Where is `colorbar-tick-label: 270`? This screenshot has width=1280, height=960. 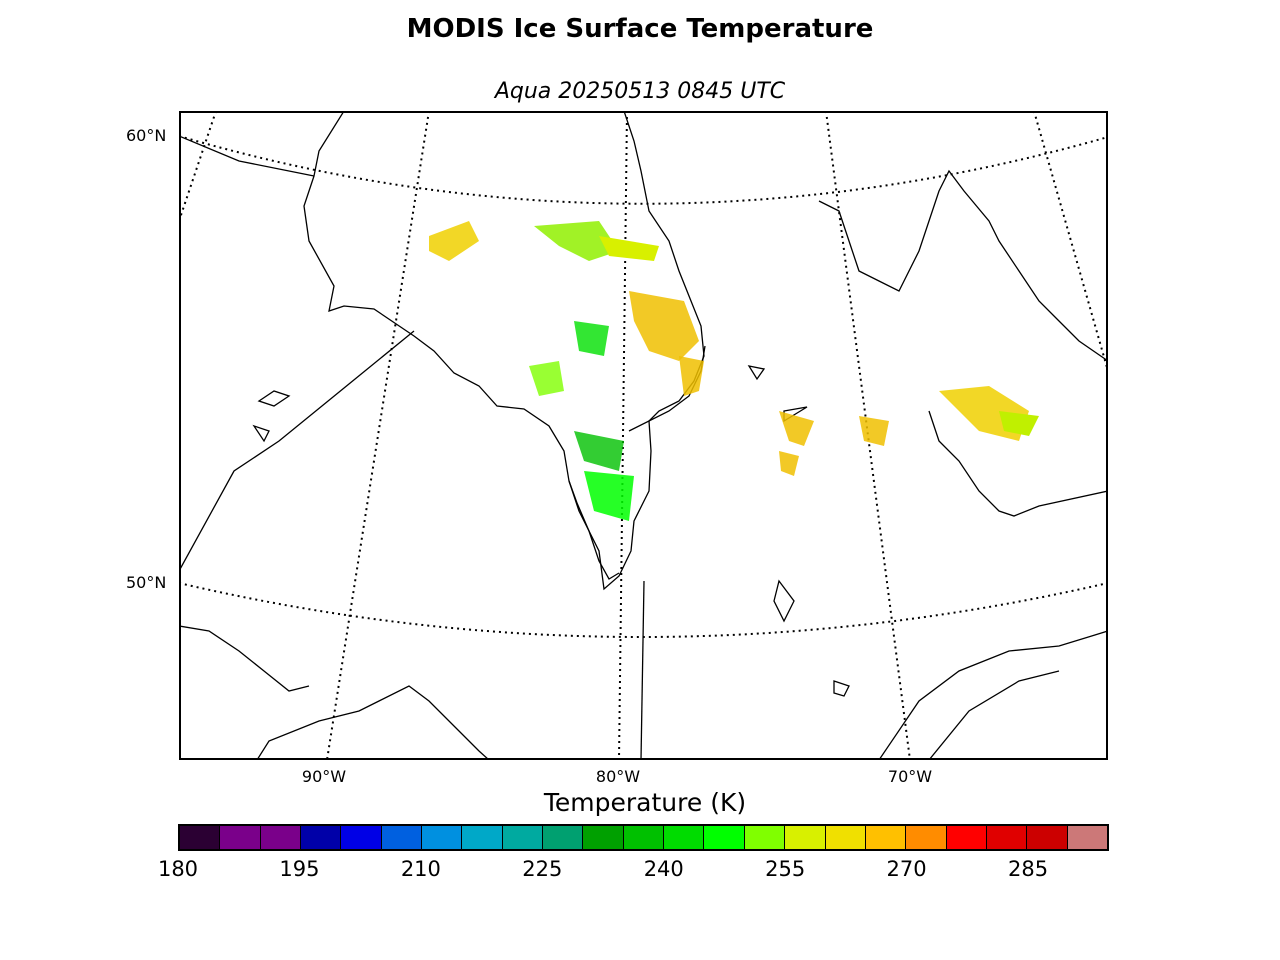 colorbar-tick-label: 270 is located at coordinates (906, 869).